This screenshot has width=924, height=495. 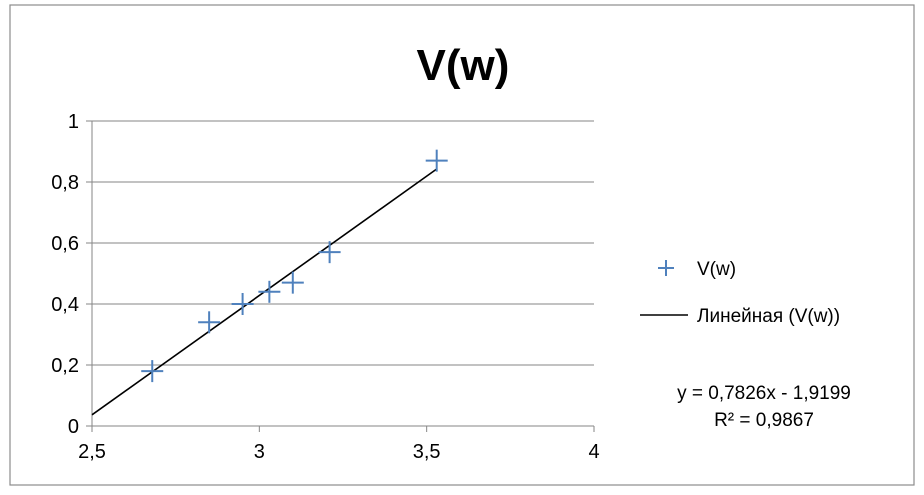 What do you see at coordinates (740, 293) in the screenshot?
I see `legend: V(w) Линейная (V(w))` at bounding box center [740, 293].